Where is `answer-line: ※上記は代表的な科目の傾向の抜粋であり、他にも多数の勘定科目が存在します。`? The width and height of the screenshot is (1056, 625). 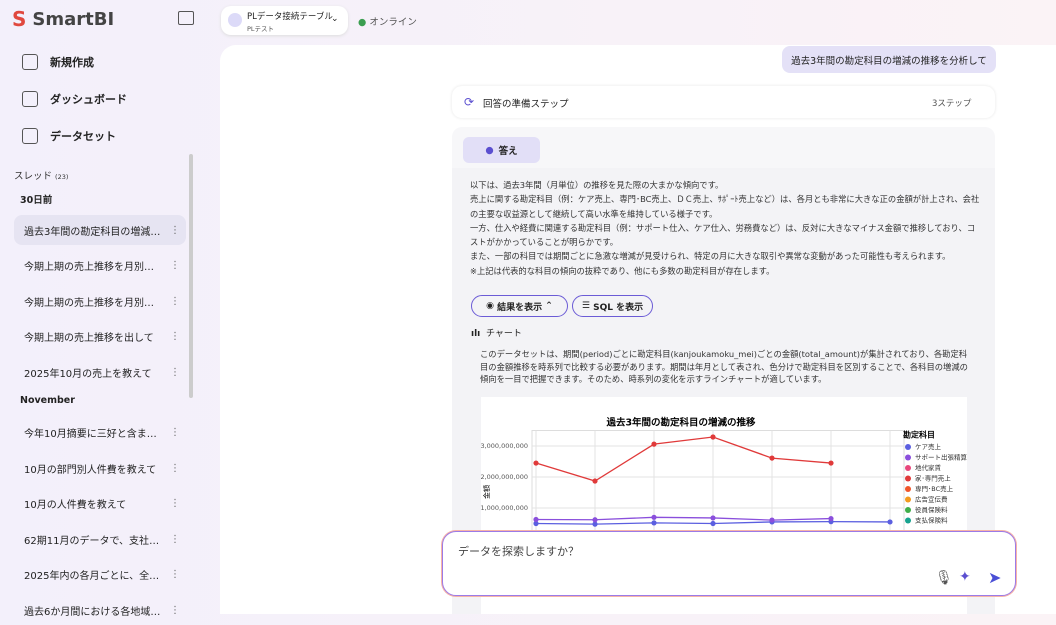 answer-line: ※上記は代表的な科目の傾向の抜粋であり、他にも多数の勘定科目が存在します。 is located at coordinates (622, 270).